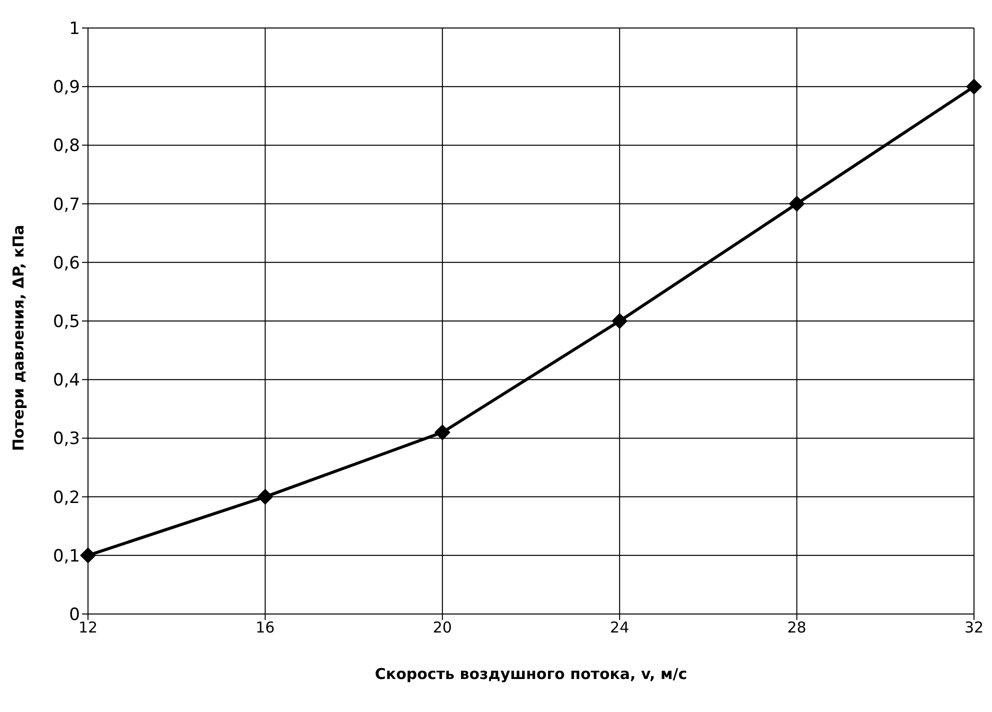 The height and width of the screenshot is (712, 992). I want to click on x-tick-label: 24, so click(620, 627).